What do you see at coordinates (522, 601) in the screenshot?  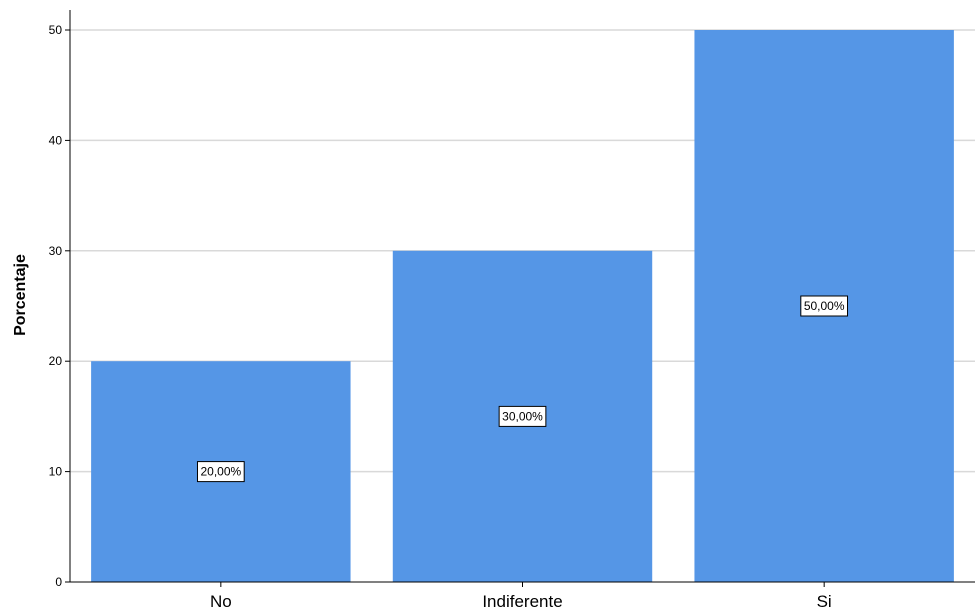 I see `x-tick-label: Indiferente` at bounding box center [522, 601].